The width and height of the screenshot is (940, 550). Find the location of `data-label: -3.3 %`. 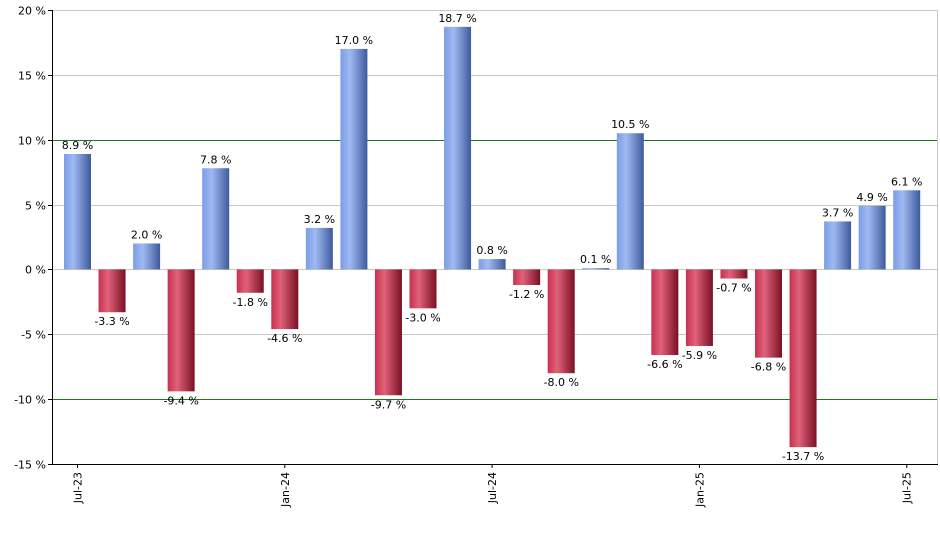

data-label: -3.3 % is located at coordinates (111, 321).